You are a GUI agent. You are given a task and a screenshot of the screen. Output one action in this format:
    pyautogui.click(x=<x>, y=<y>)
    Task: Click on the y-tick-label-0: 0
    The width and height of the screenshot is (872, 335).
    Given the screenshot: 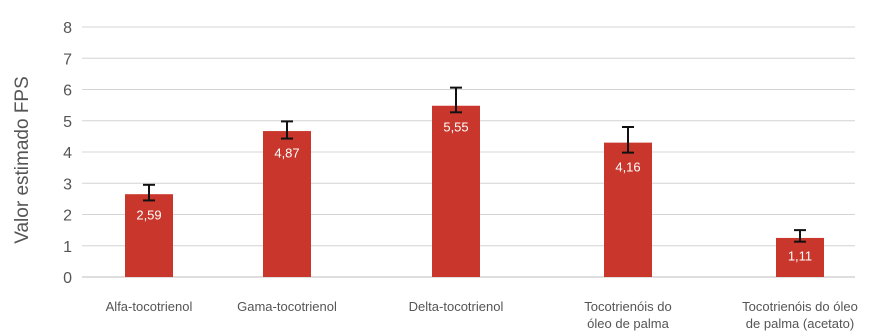 What is the action you would take?
    pyautogui.click(x=67, y=278)
    